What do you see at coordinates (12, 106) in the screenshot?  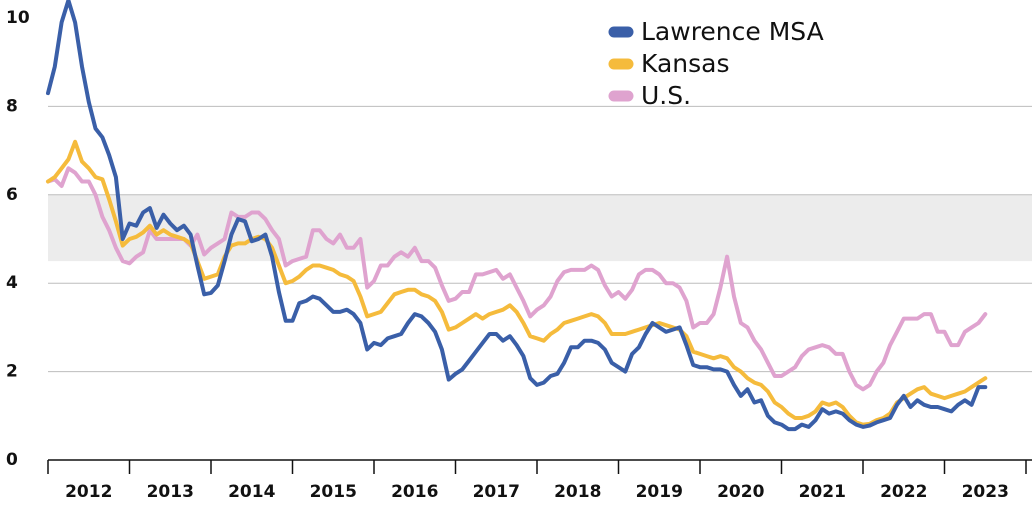 I see `y-tick-label: 8` at bounding box center [12, 106].